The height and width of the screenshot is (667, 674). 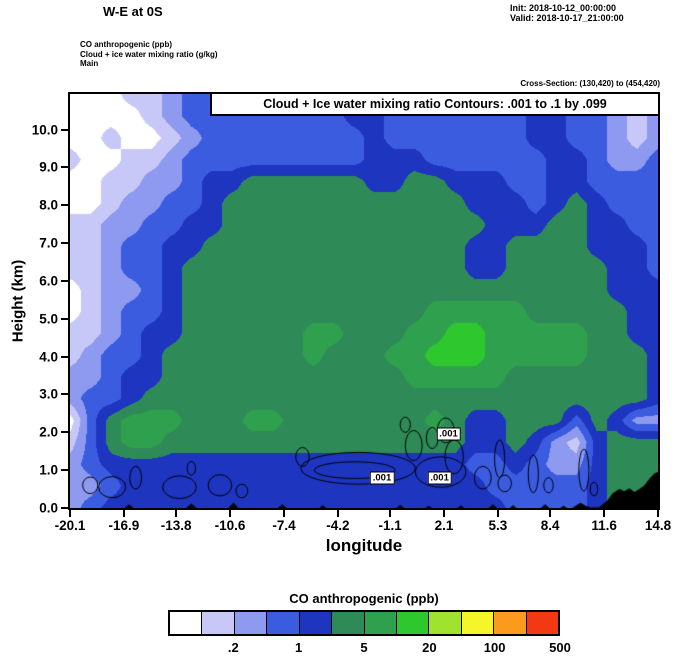 I want to click on colorbar-boundary-label: 20, so click(x=429, y=647).